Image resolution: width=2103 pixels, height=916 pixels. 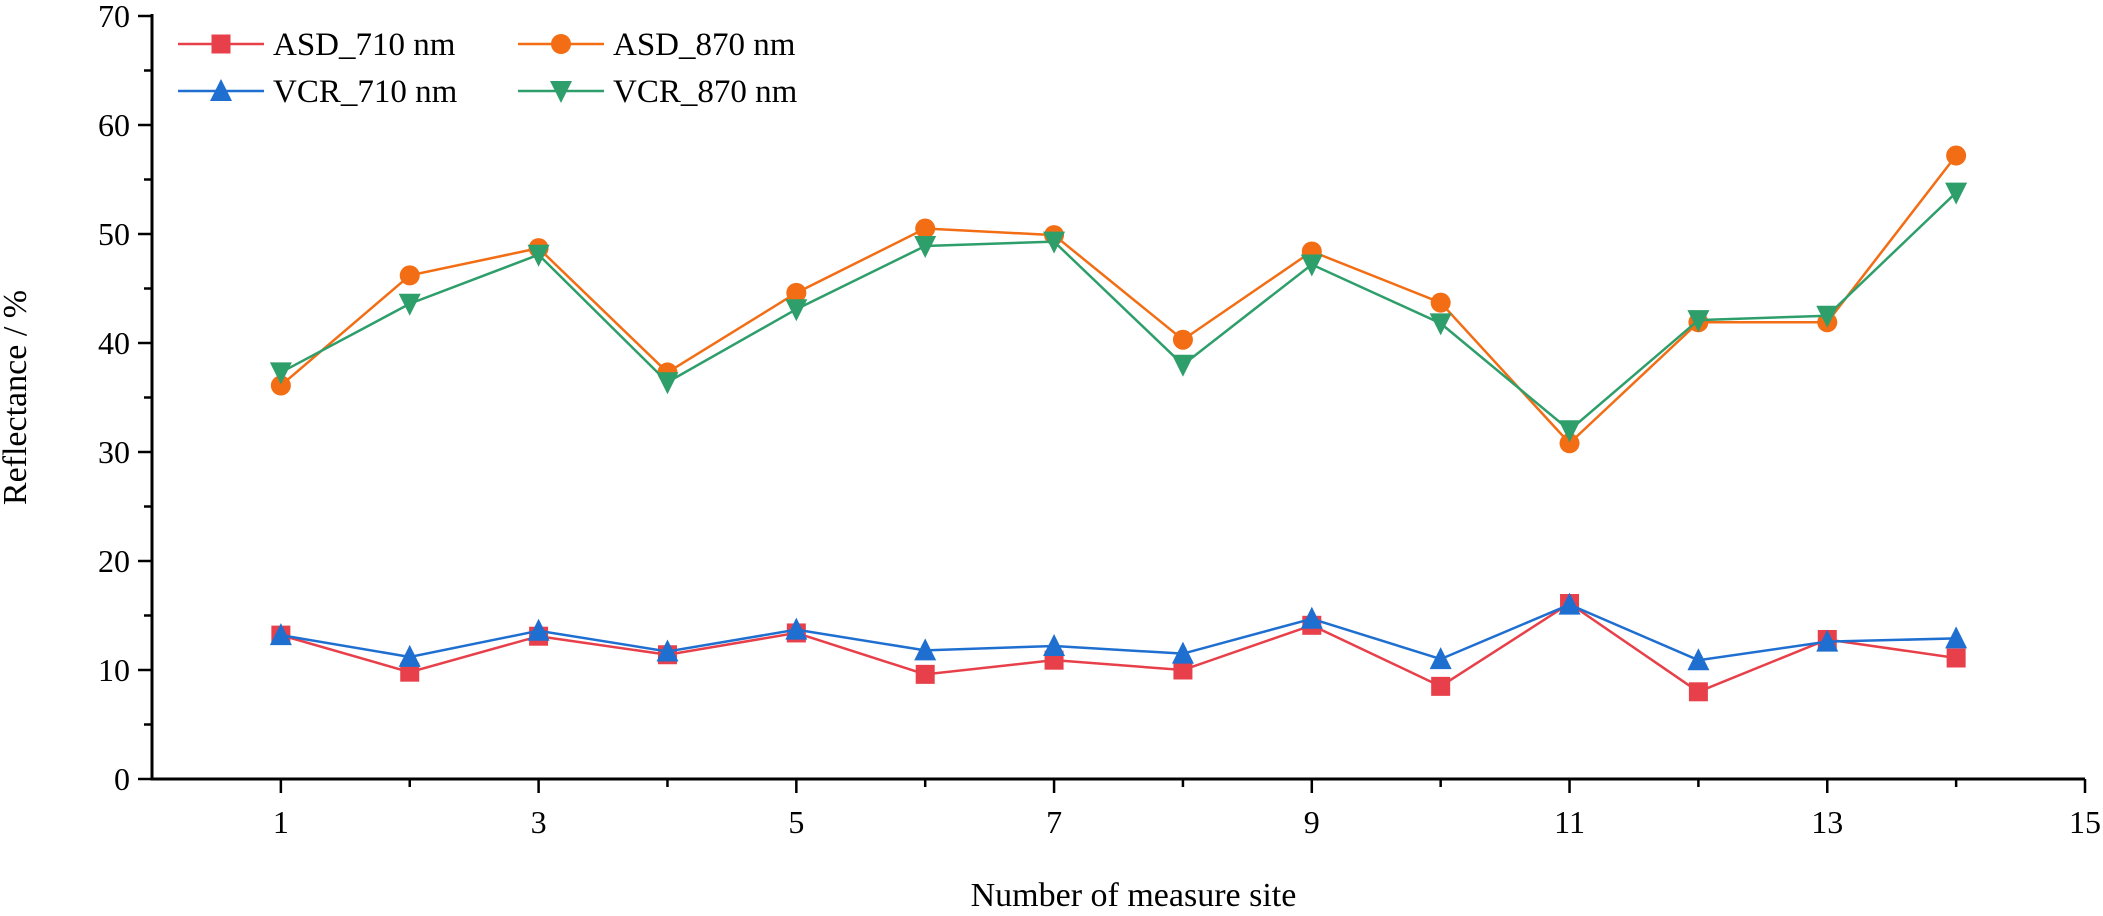 I want to click on legend-label: VCR_870 nm, so click(x=705, y=92).